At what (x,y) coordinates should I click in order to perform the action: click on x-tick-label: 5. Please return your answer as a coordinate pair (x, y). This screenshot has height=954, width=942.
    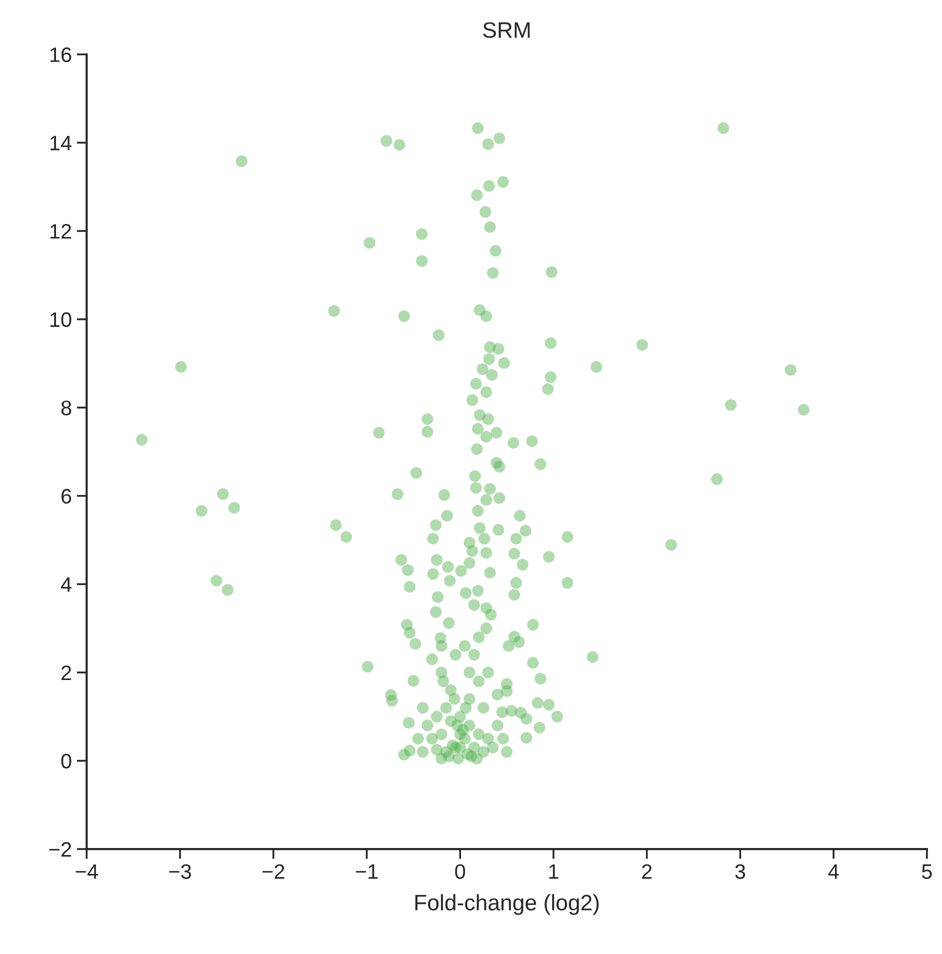
    Looking at the image, I should click on (927, 871).